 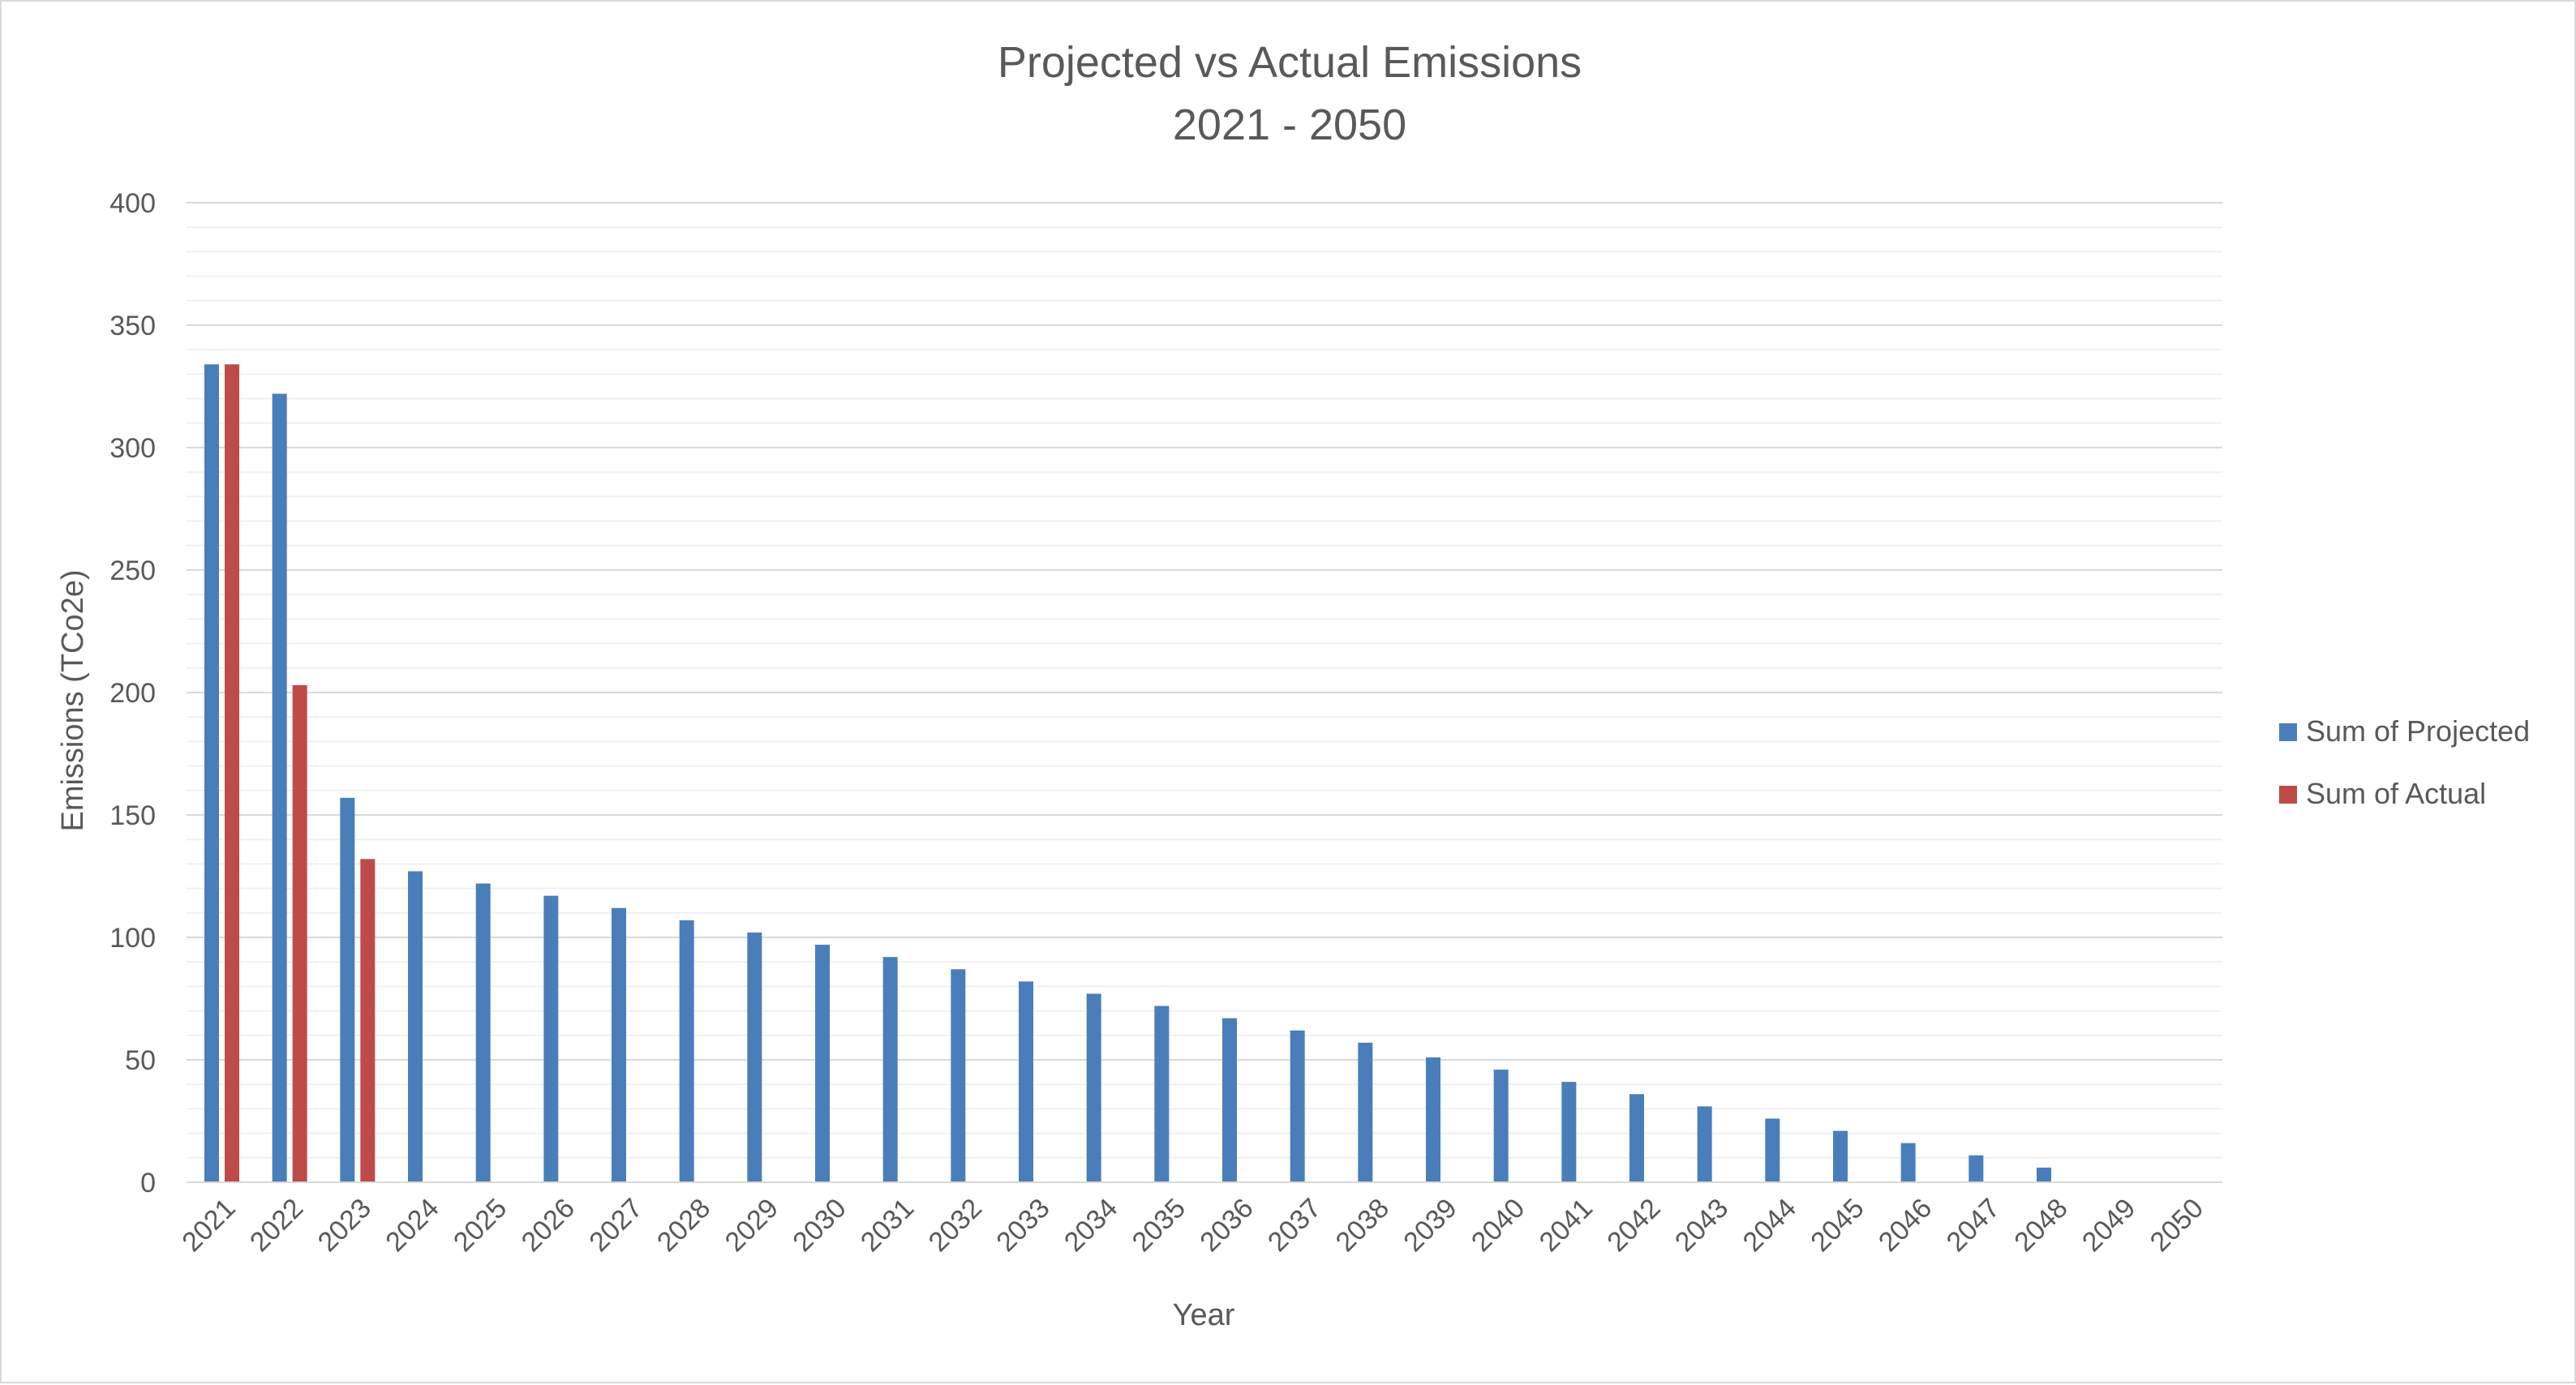 I want to click on legend-label-actual: Sum of Actual, so click(x=2396, y=793).